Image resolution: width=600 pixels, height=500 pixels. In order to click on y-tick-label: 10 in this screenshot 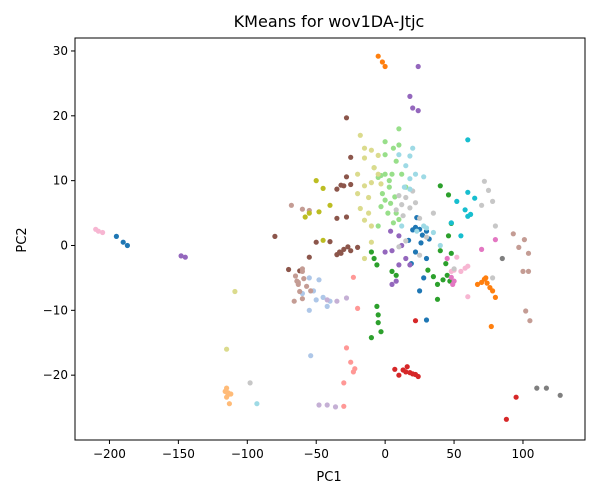, I will do `click(60, 181)`.